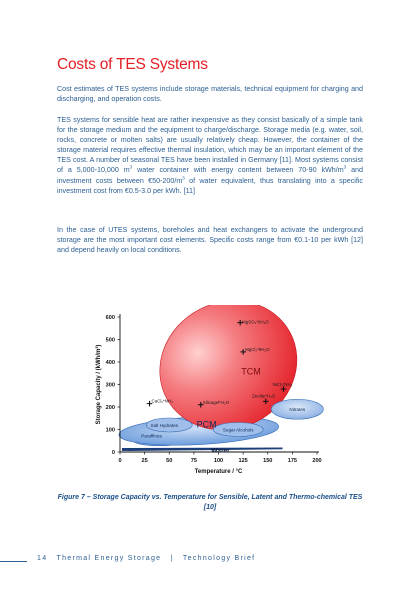 The height and width of the screenshot is (595, 420). I want to click on data-point-label: Silicagel*H₂O, so click(216, 402).